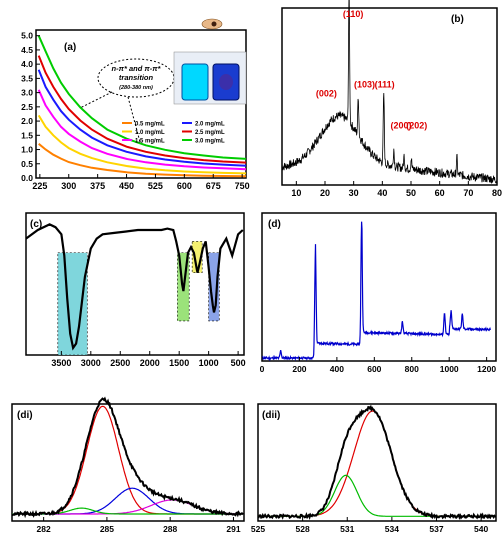 Image resolution: width=503 pixels, height=550 pixels. What do you see at coordinates (27, 107) in the screenshot?
I see `y-tick-label: 2.5` at bounding box center [27, 107].